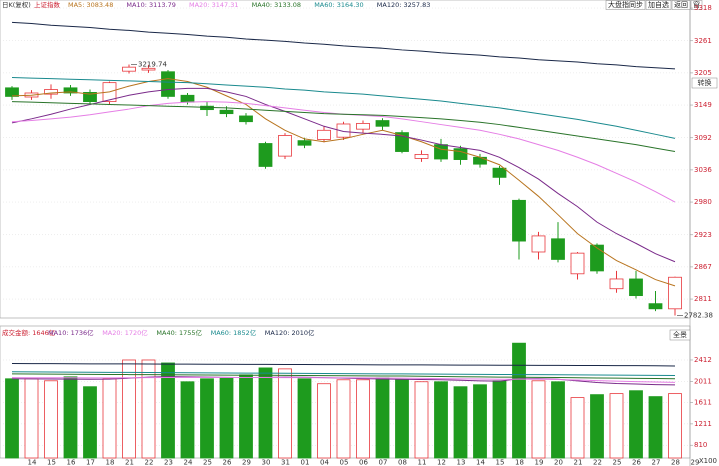 This screenshot has width=719, height=466. I want to click on legend-label: MA120: 3257.83, so click(404, 5).